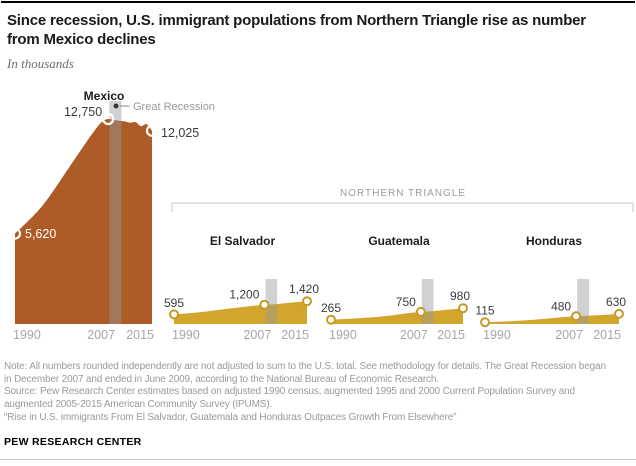  Describe the element at coordinates (104, 96) in the screenshot. I see `mexico-title: Mexico` at that location.